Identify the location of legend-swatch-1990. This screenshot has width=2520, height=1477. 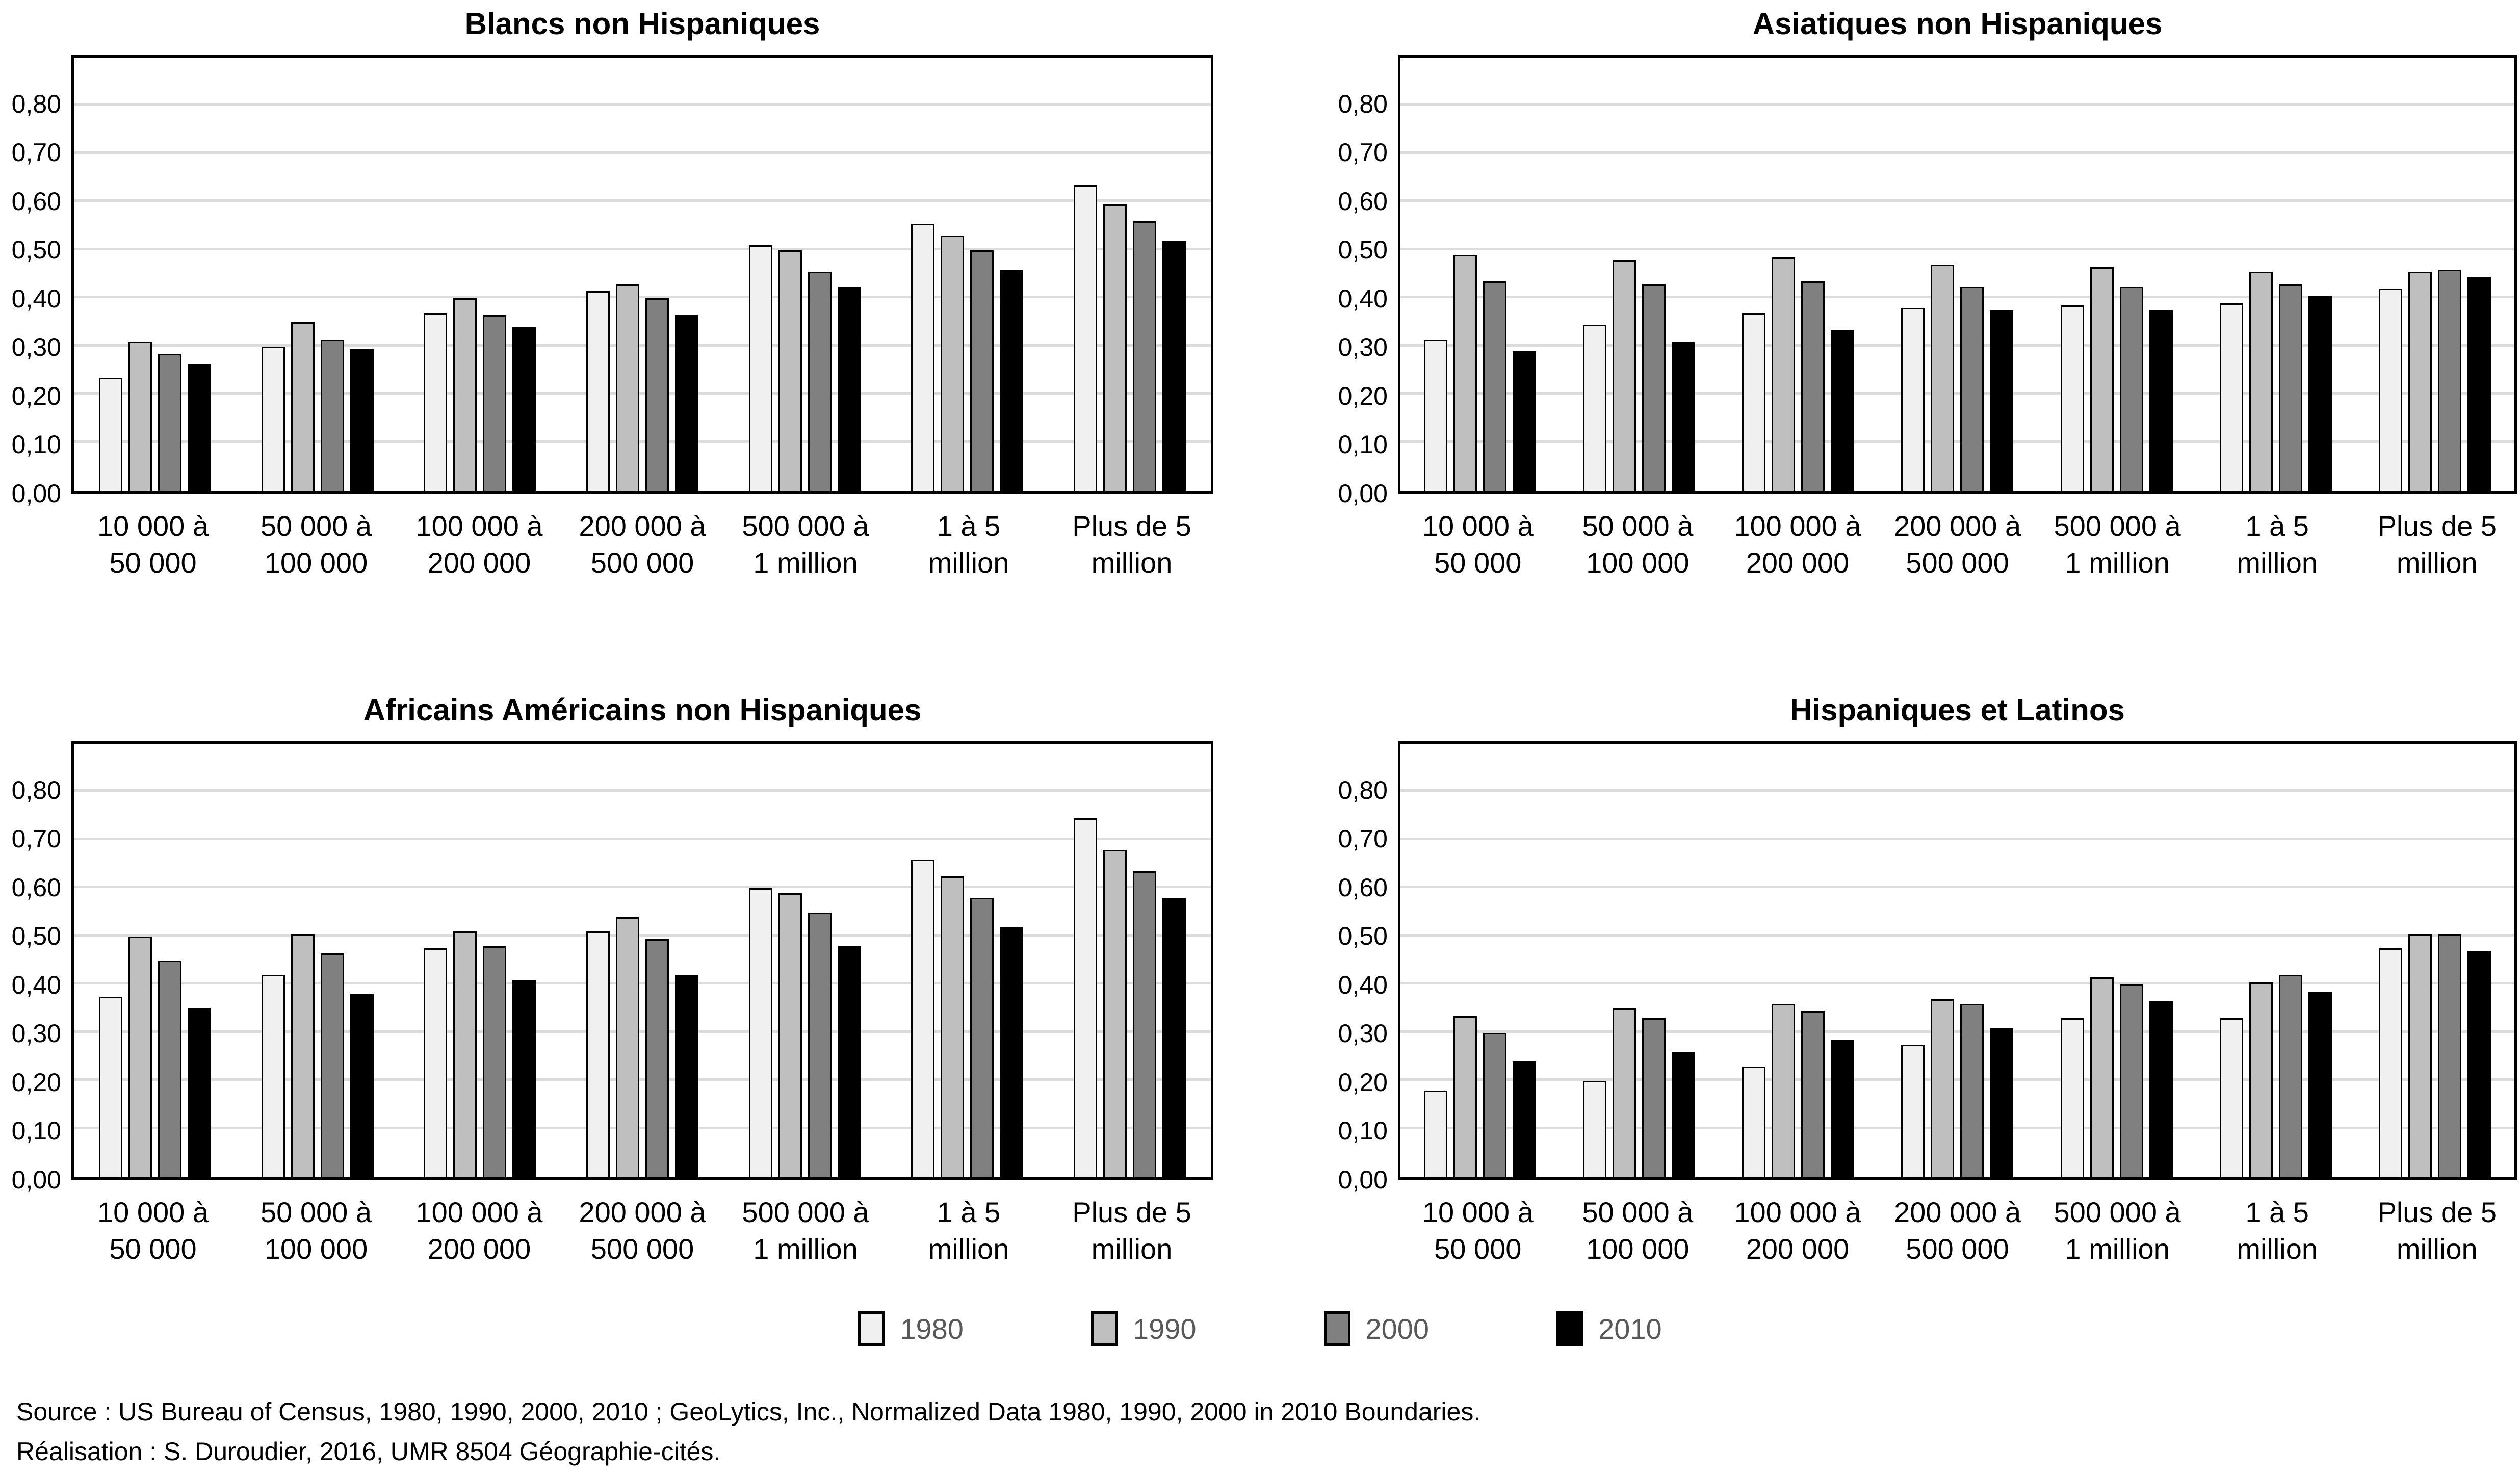
(1104, 1328).